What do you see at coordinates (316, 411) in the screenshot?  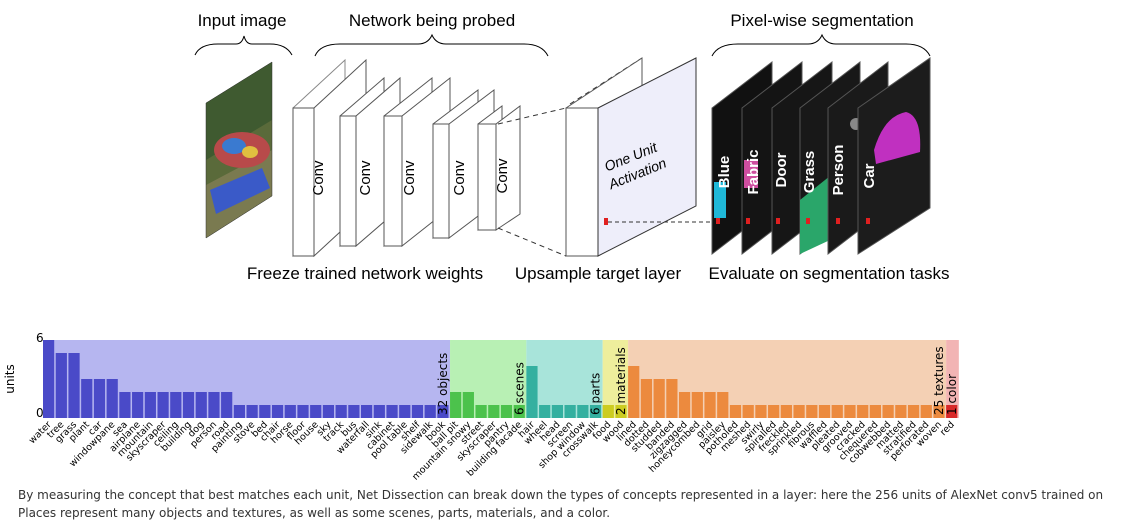 I see `bar-house` at bounding box center [316, 411].